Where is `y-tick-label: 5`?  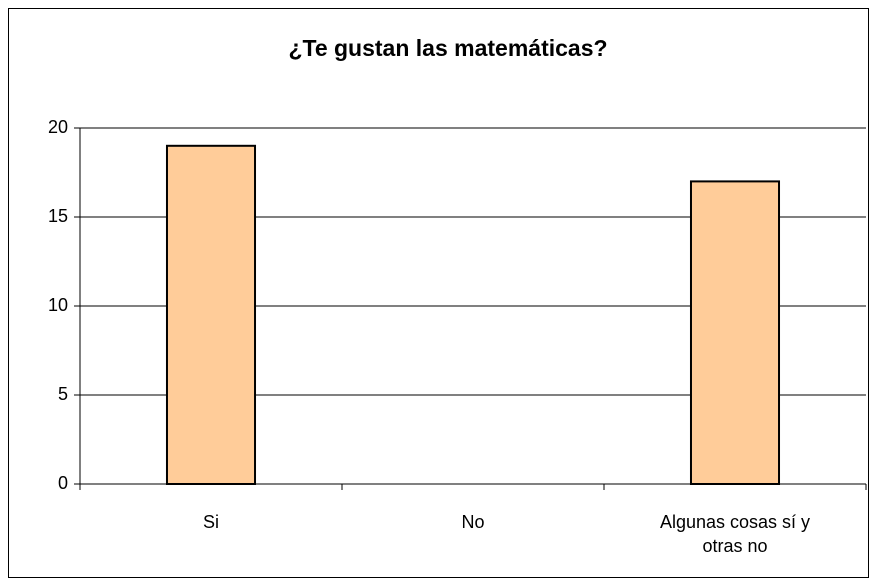
y-tick-label: 5 is located at coordinates (63, 394).